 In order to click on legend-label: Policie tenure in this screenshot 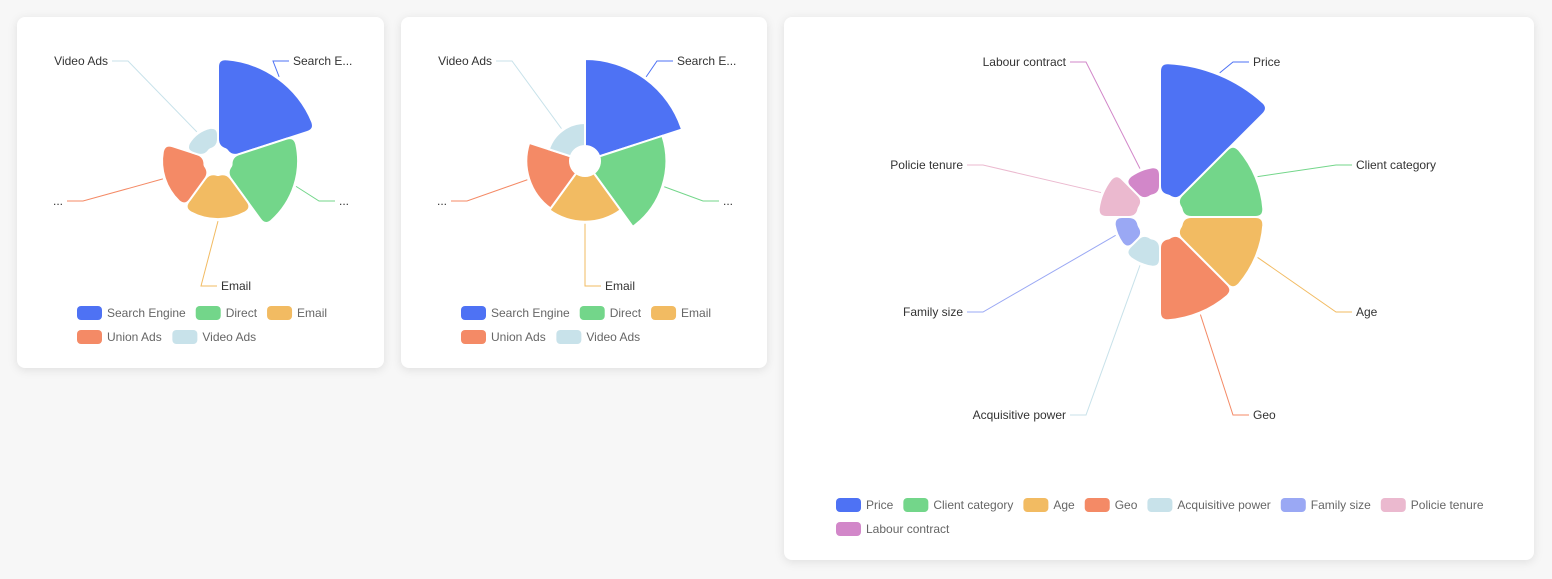, I will do `click(1447, 505)`.